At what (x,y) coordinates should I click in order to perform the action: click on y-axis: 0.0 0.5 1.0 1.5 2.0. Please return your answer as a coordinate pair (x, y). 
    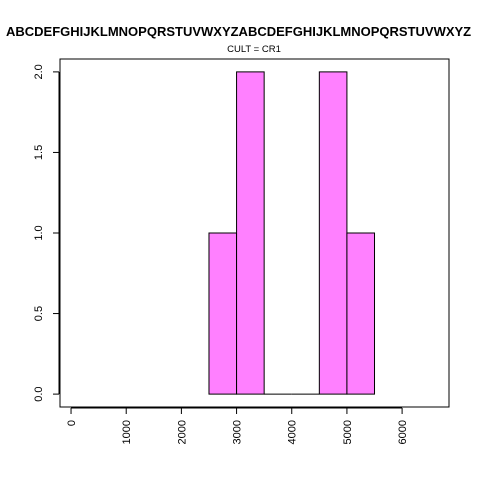
    Looking at the image, I should click on (46, 233).